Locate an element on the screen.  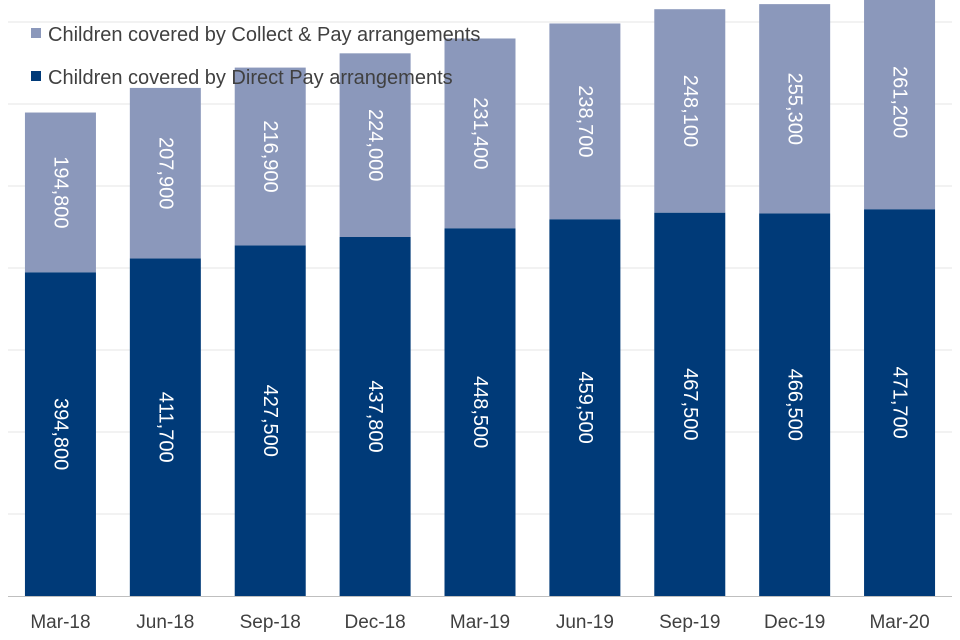
data-label-direct-pay-sep-18: 427,500 is located at coordinates (270, 421).